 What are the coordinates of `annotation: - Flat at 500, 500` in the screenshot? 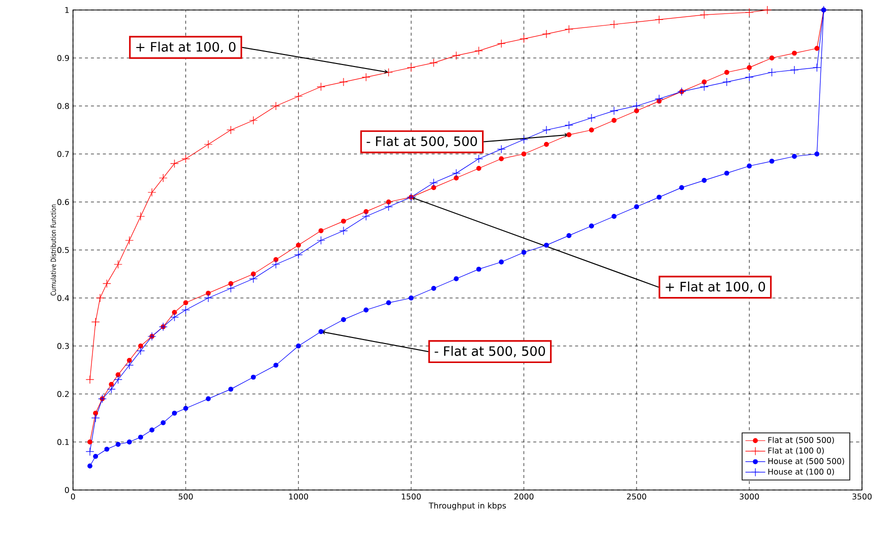 It's located at (489, 352).